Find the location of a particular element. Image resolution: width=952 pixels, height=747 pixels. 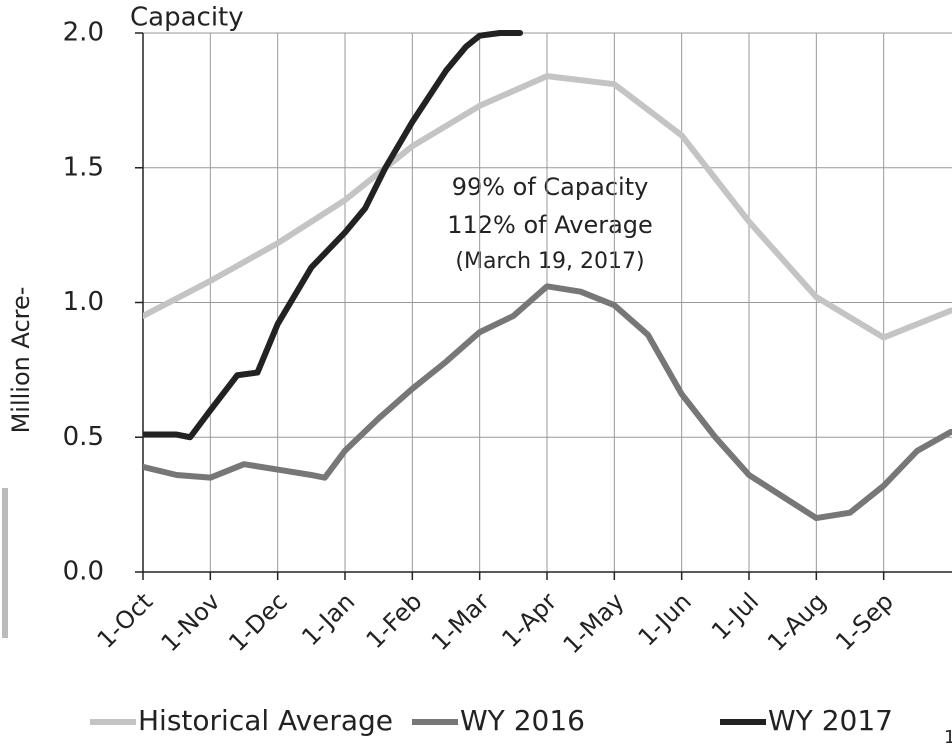

legend-label: Historical Average is located at coordinates (265, 720).